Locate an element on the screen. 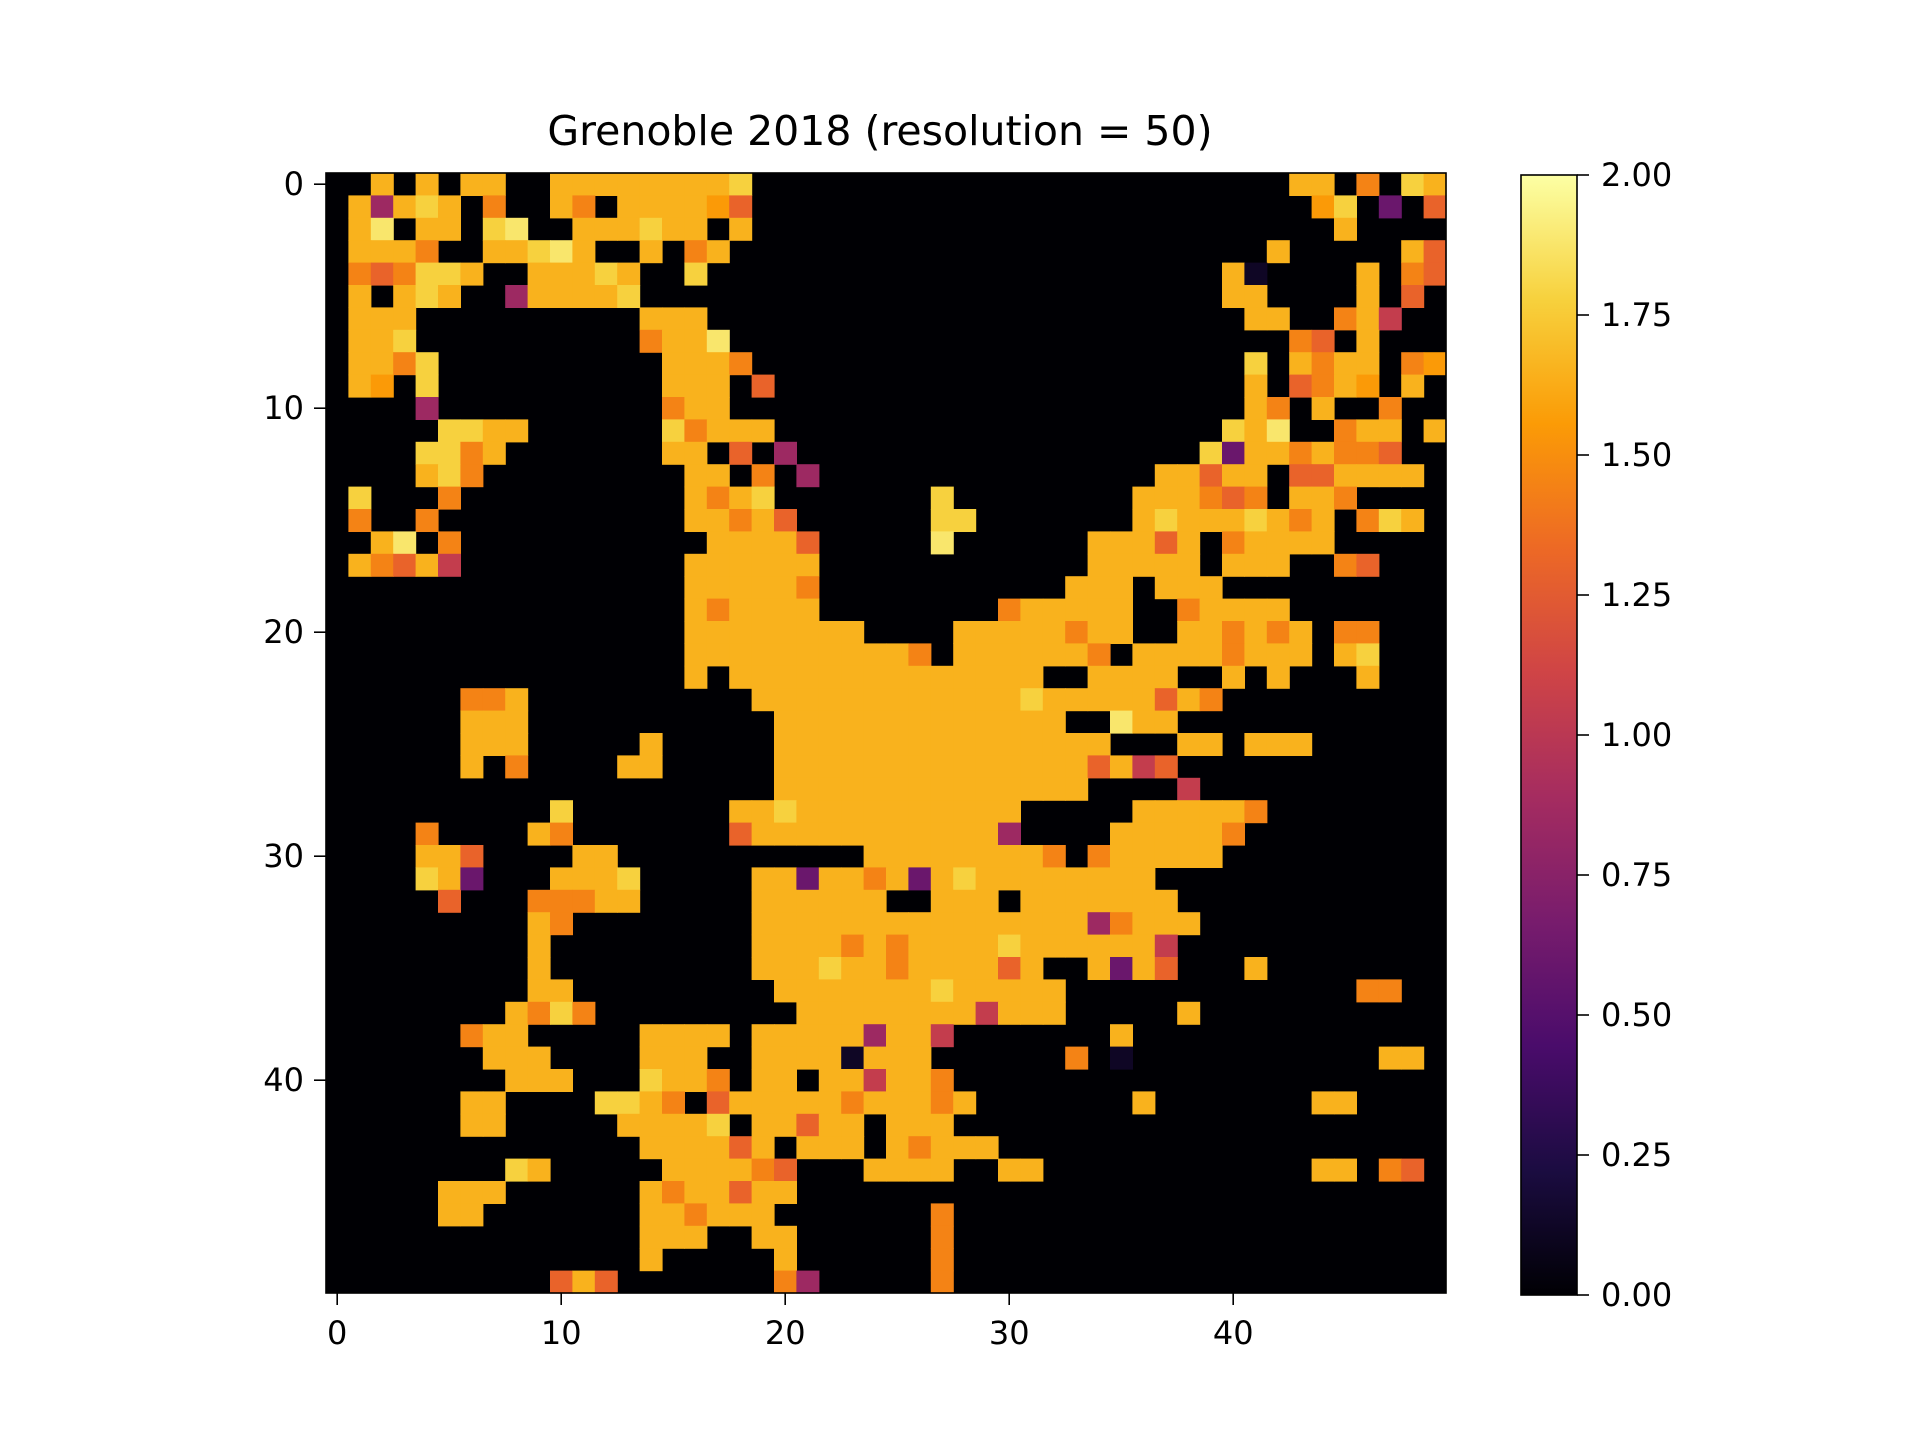 Image resolution: width=1920 pixels, height=1440 pixels. colorbar-gradient is located at coordinates (1549, 735).